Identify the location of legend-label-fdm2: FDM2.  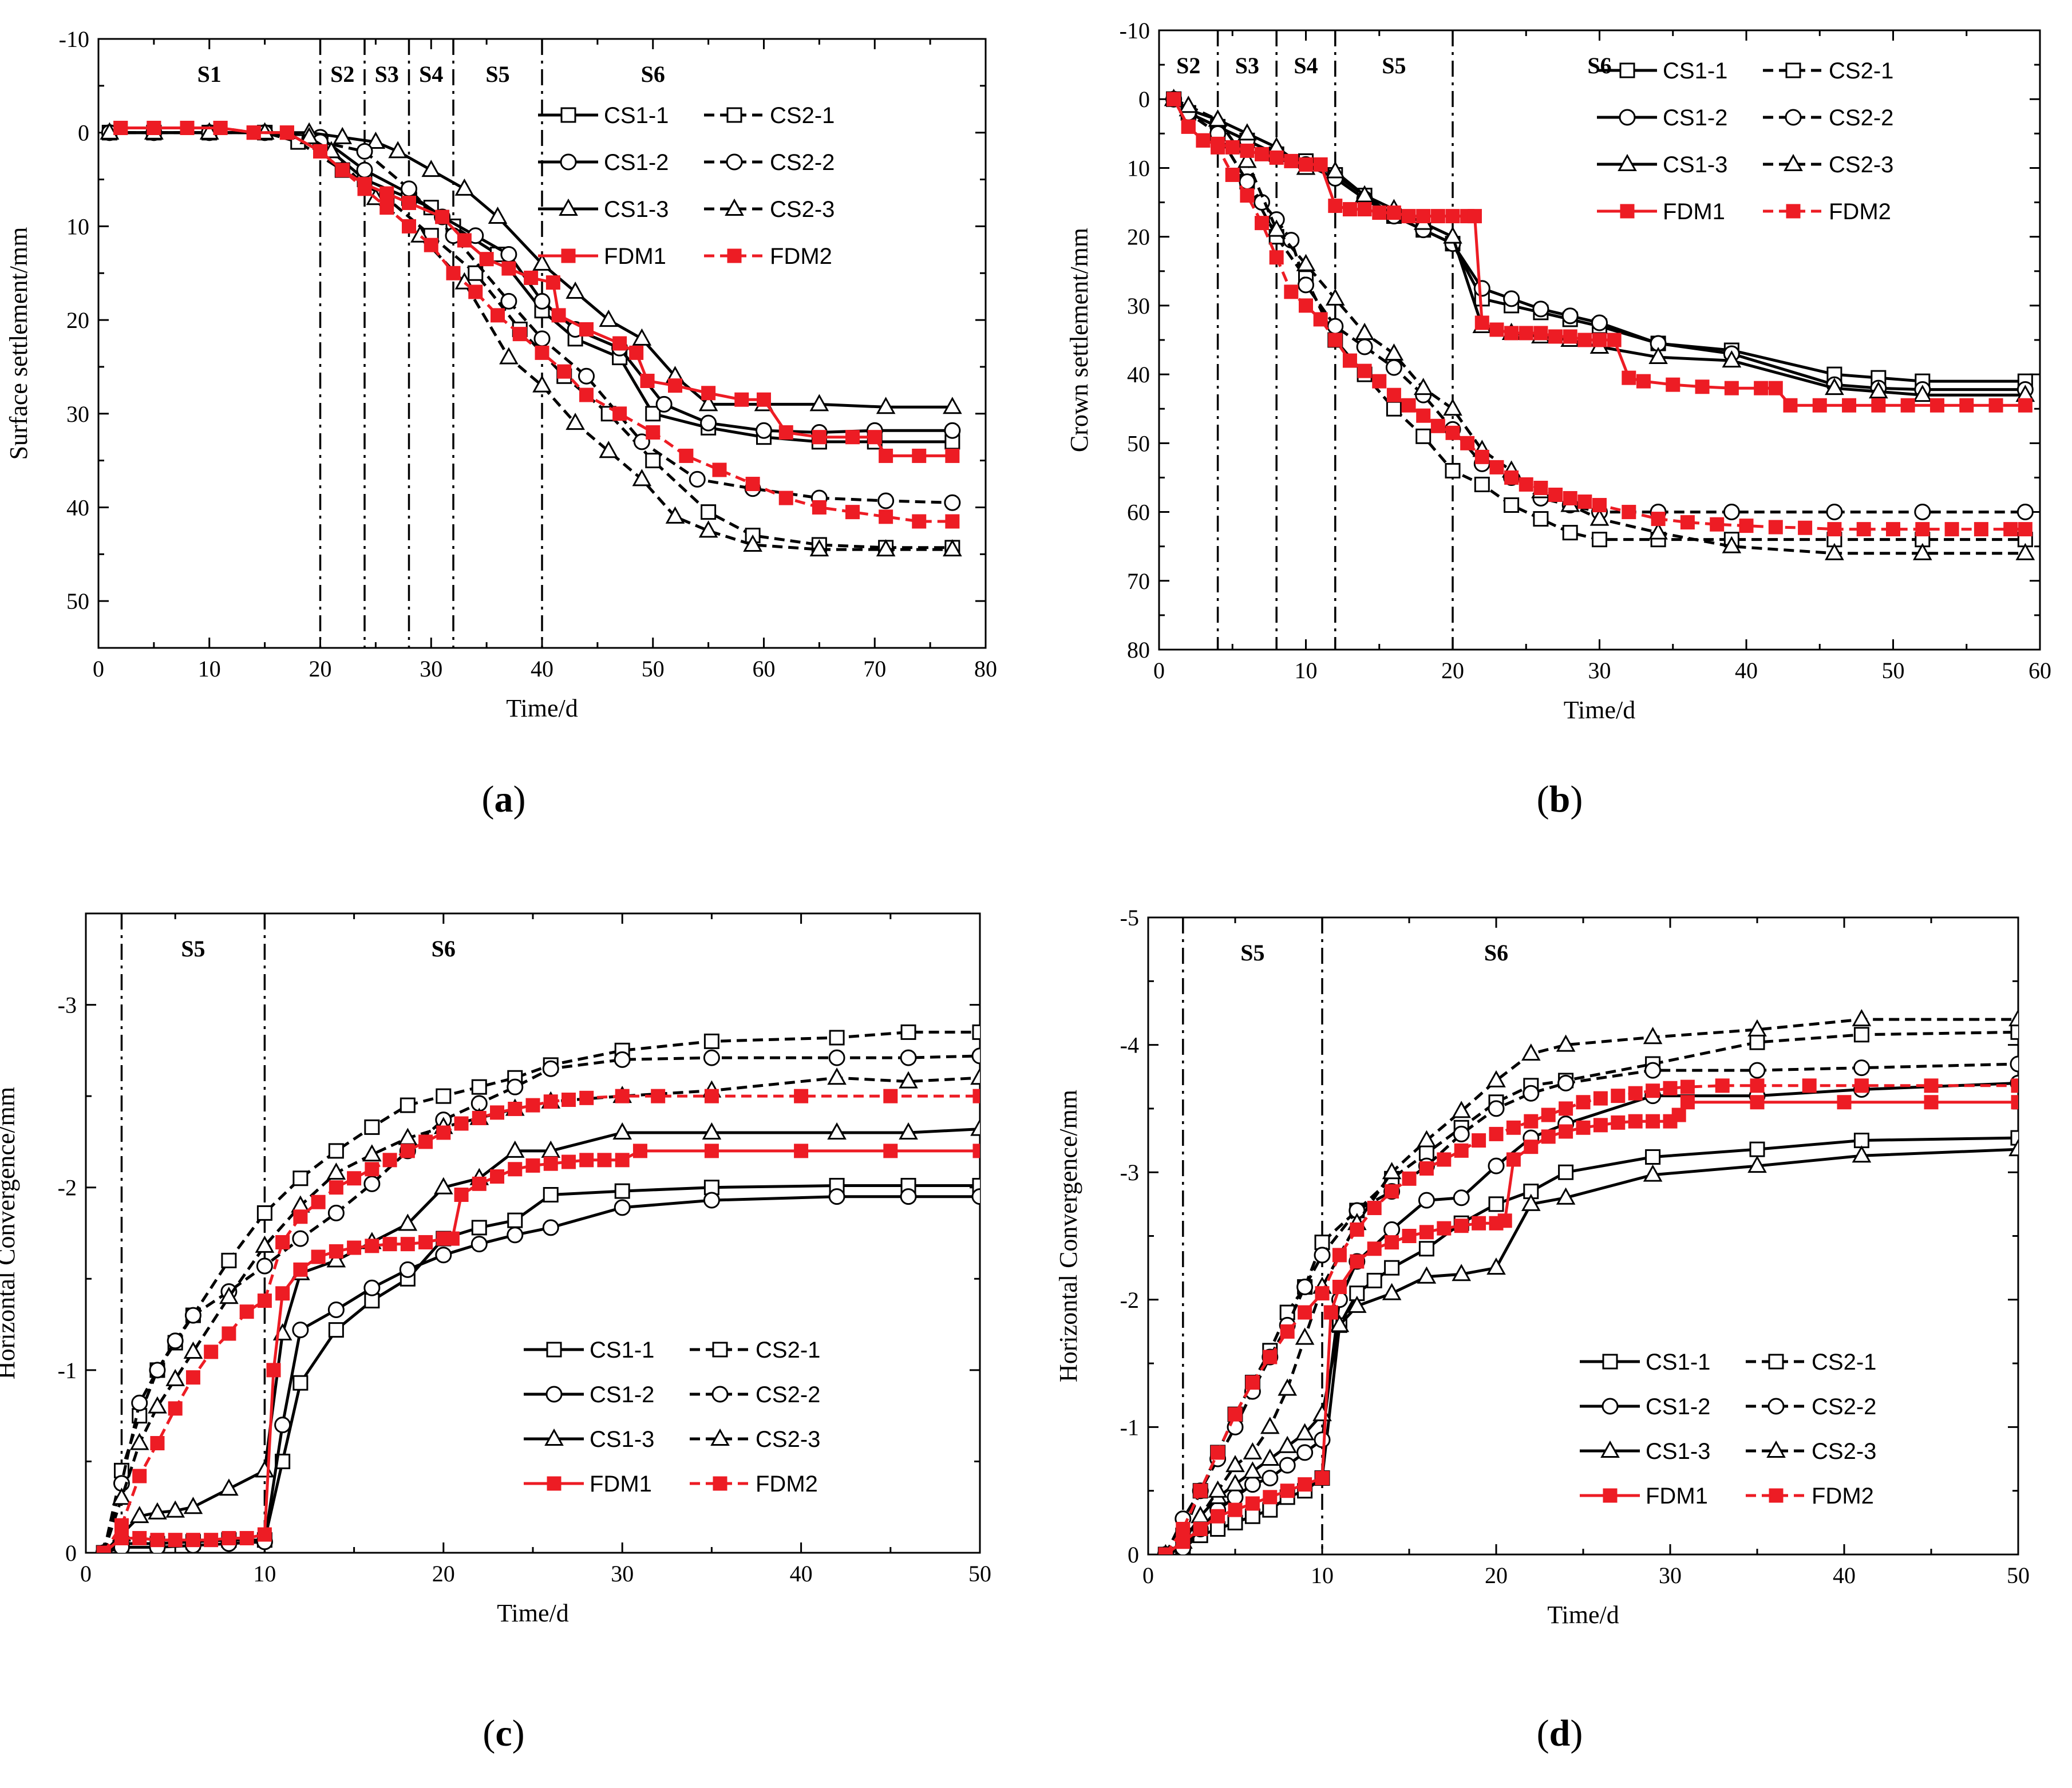
(1843, 1496).